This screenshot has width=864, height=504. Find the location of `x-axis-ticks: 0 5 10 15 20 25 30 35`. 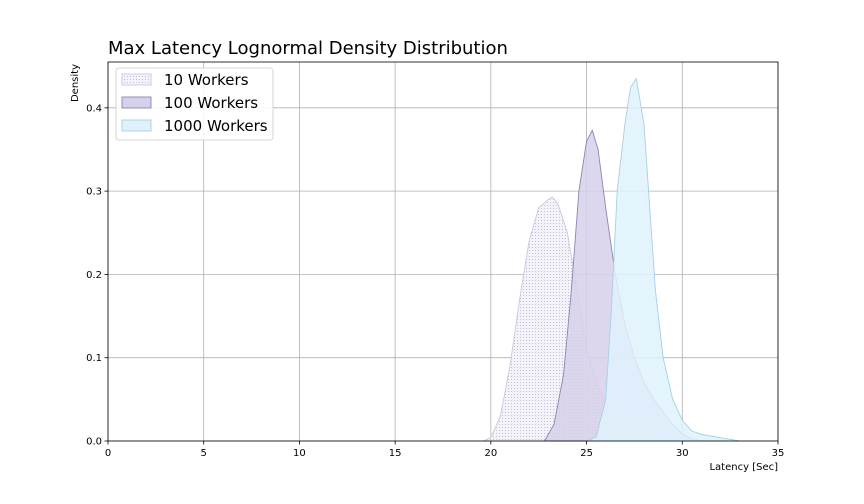

x-axis-ticks: 0 5 10 15 20 25 30 35 is located at coordinates (445, 450).